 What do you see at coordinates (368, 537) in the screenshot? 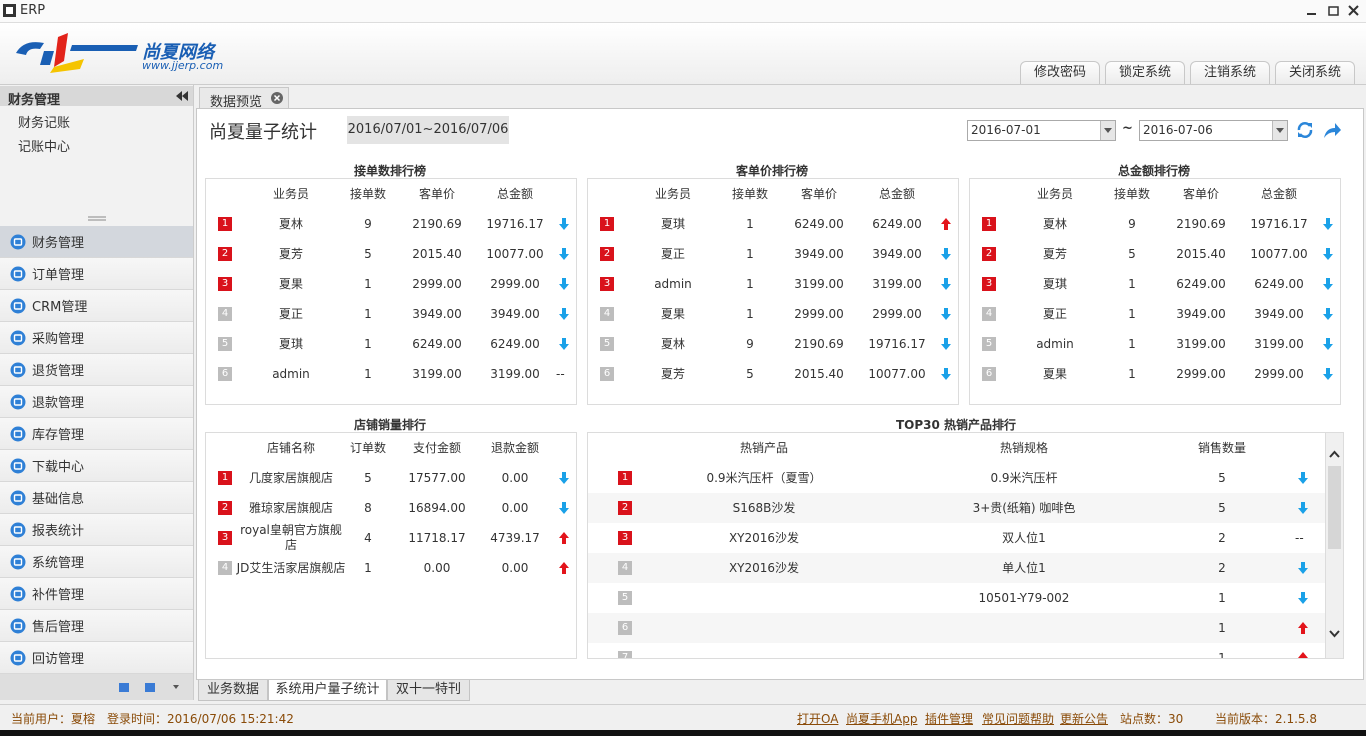
I see `table-cell: 4` at bounding box center [368, 537].